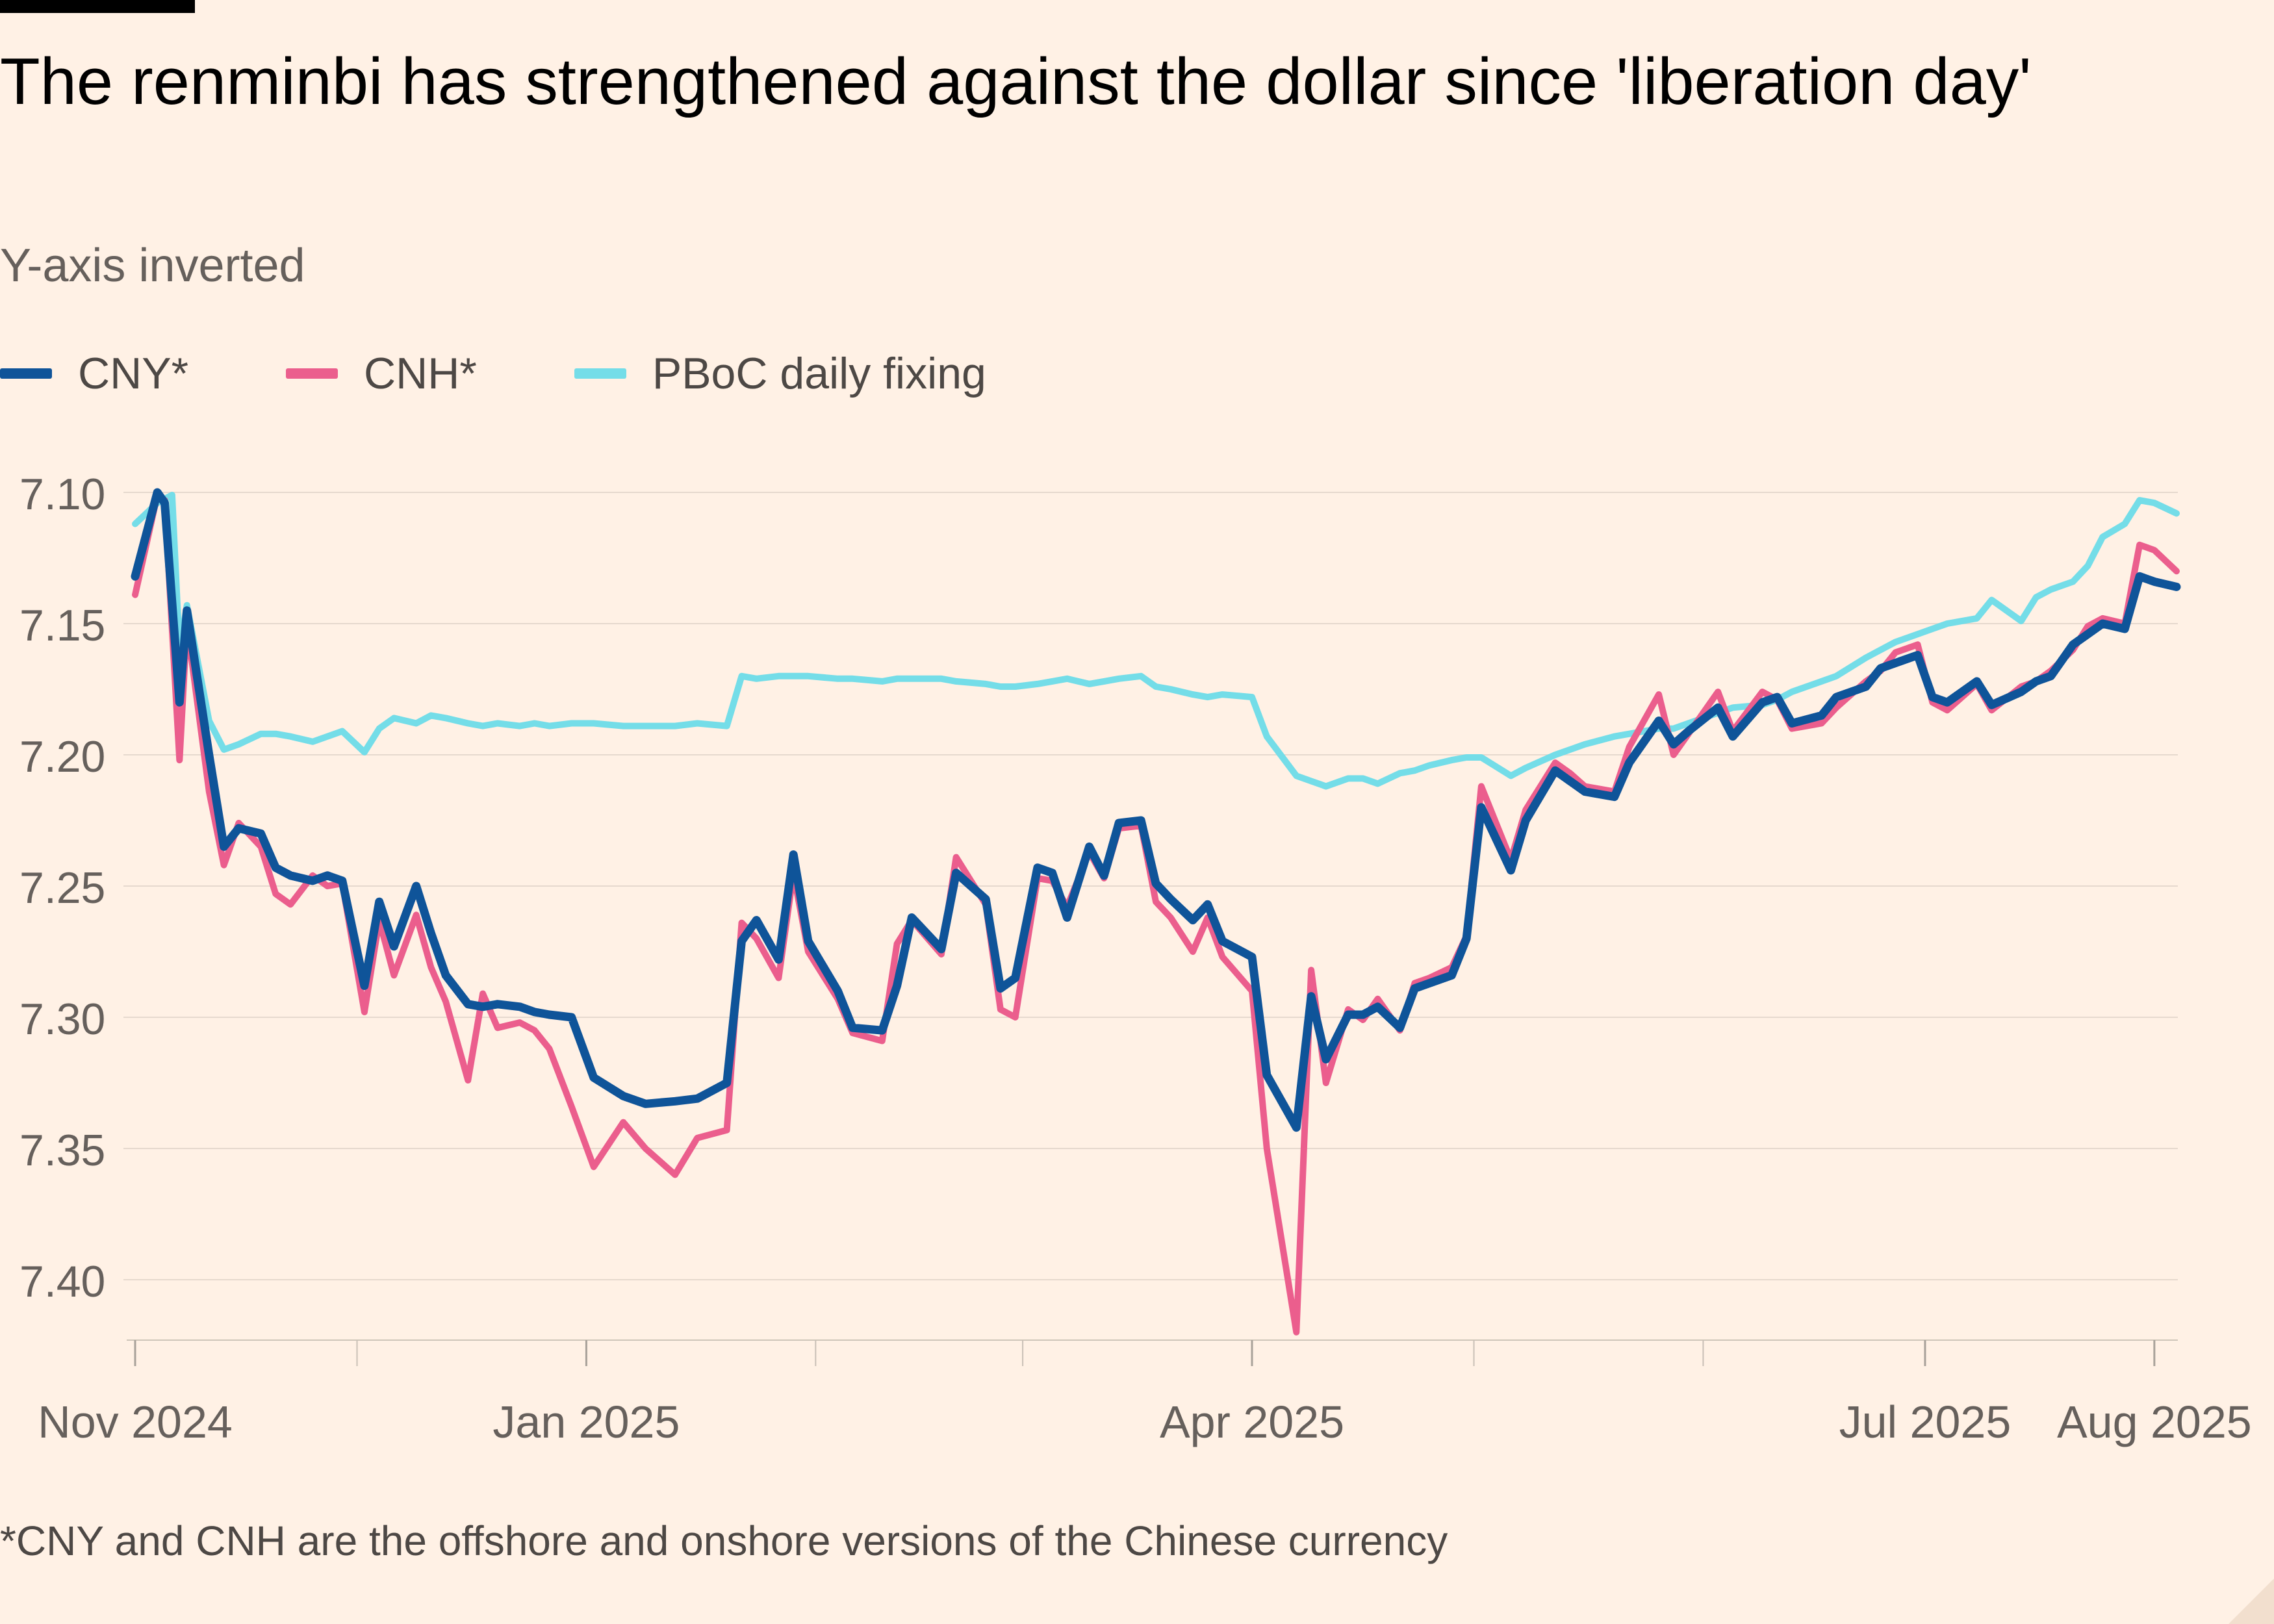  Describe the element at coordinates (62, 1150) in the screenshot. I see `y-tick-label: 7.35` at that location.